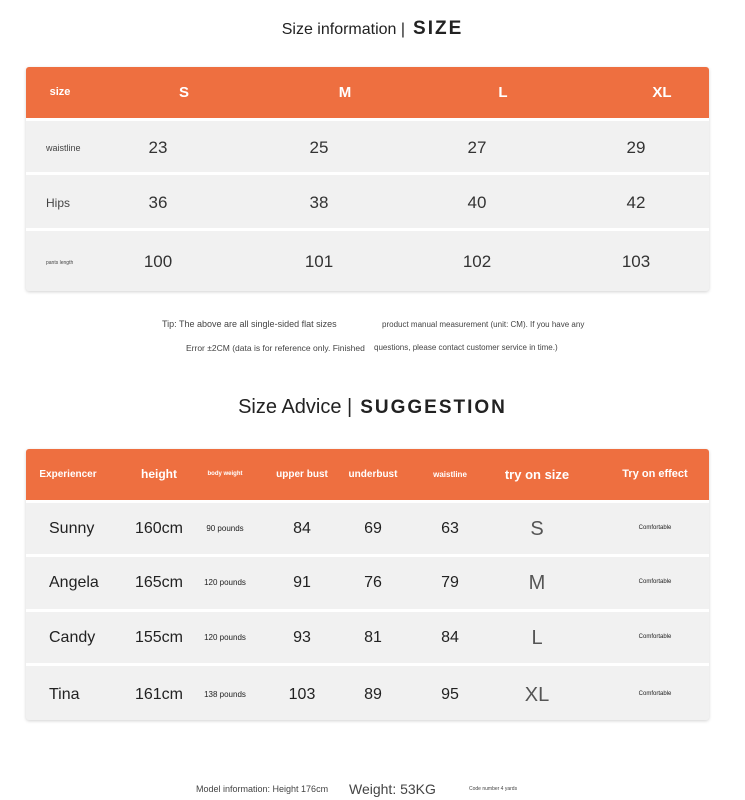  Describe the element at coordinates (60, 91) in the screenshot. I see `header-cell: size` at that location.